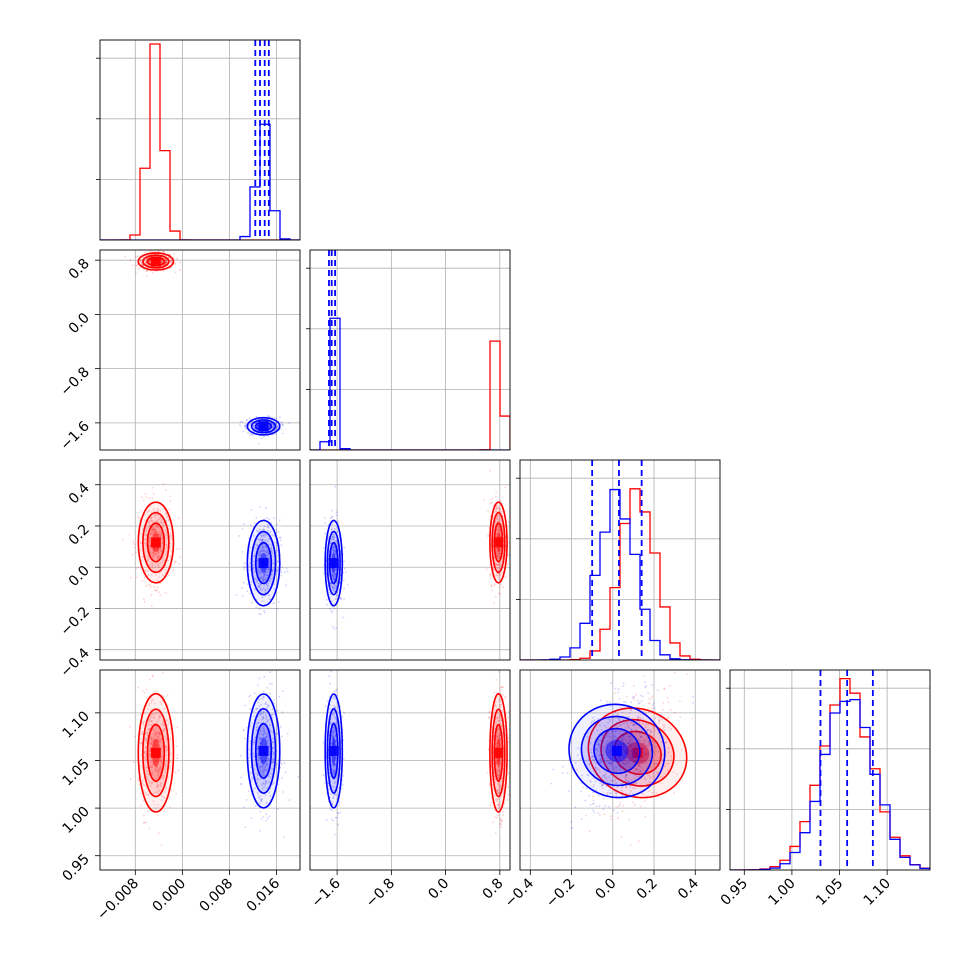  Describe the element at coordinates (200, 181) in the screenshot. I see `histogram-blue` at that location.